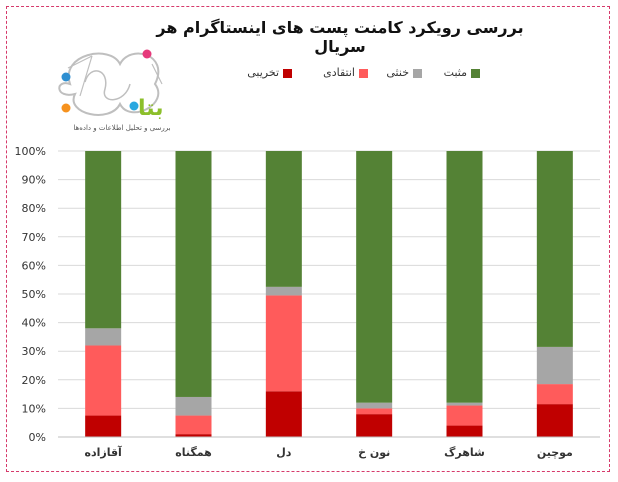 This screenshot has width=618, height=482. What do you see at coordinates (455, 72) in the screenshot?
I see `legend-label: مثبت` at bounding box center [455, 72].